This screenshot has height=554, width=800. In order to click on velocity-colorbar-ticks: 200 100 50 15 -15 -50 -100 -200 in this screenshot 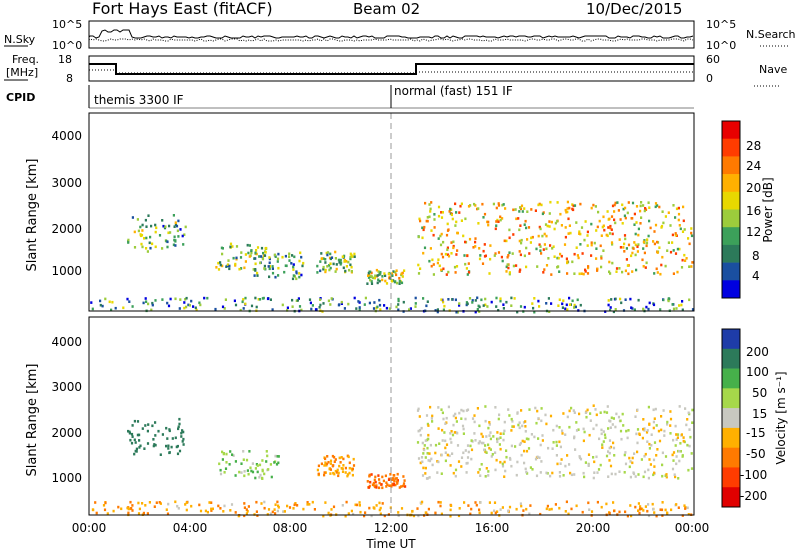, I will do `click(754, 424)`.